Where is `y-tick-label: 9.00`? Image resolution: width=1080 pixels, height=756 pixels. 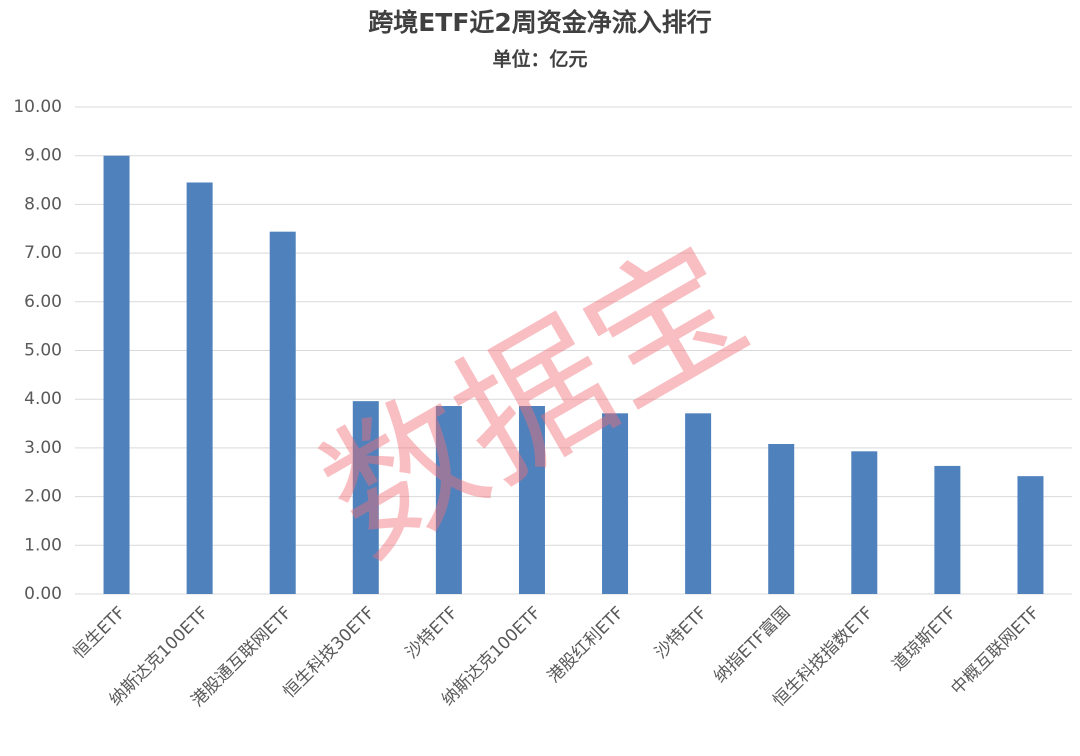
y-tick-label: 9.00 is located at coordinates (43, 156).